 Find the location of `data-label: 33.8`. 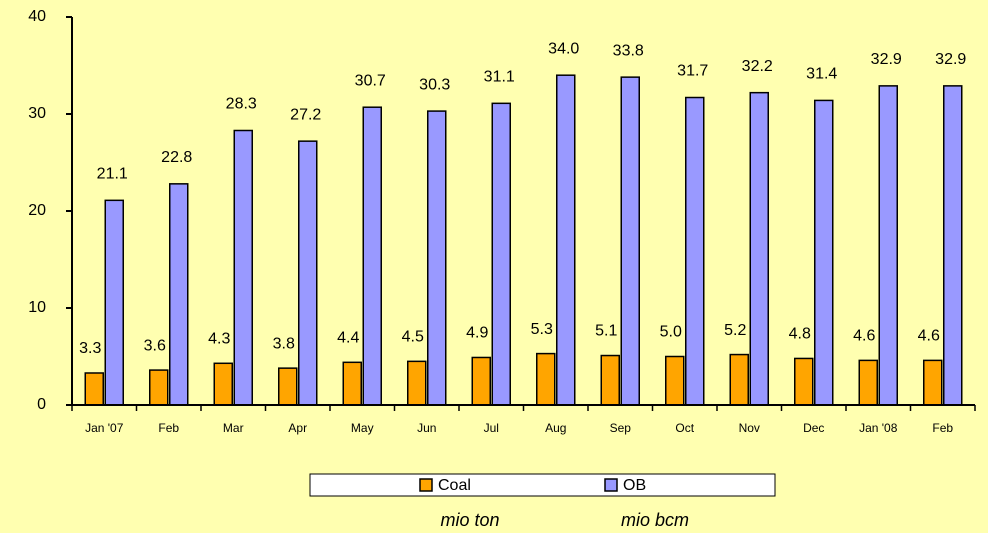

data-label: 33.8 is located at coordinates (628, 50).